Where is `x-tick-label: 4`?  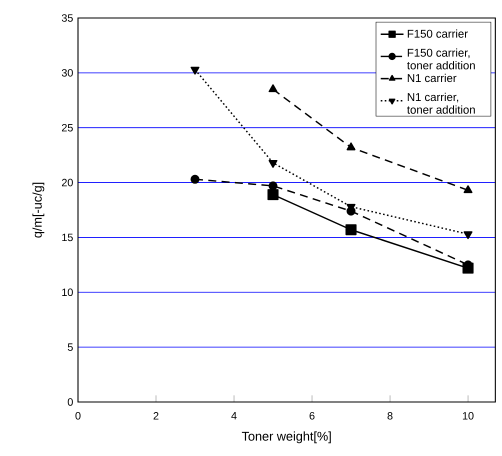 x-tick-label: 4 is located at coordinates (234, 416).